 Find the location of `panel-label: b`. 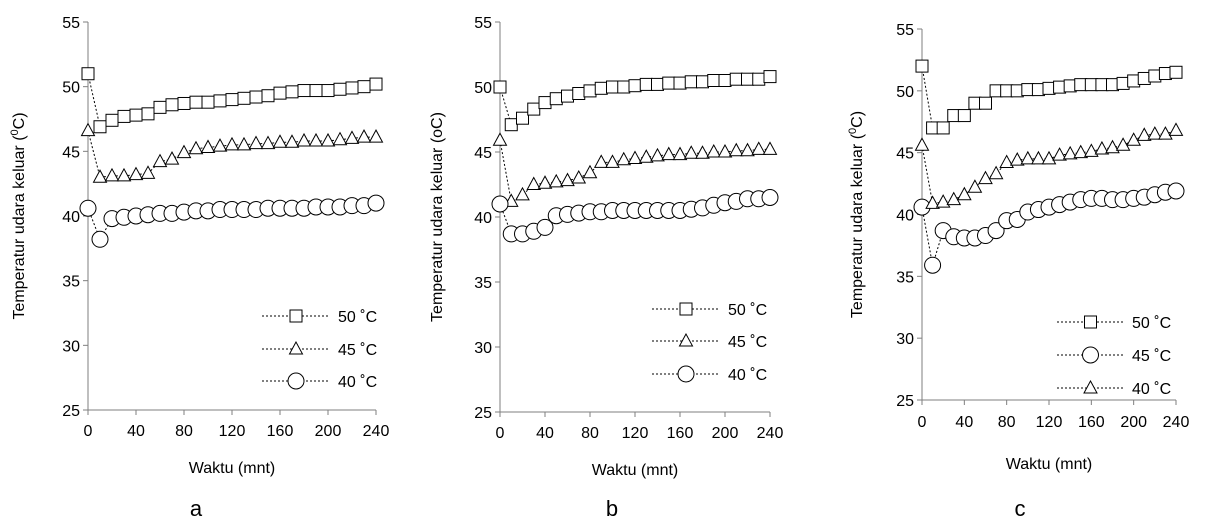

panel-label: b is located at coordinates (612, 508).